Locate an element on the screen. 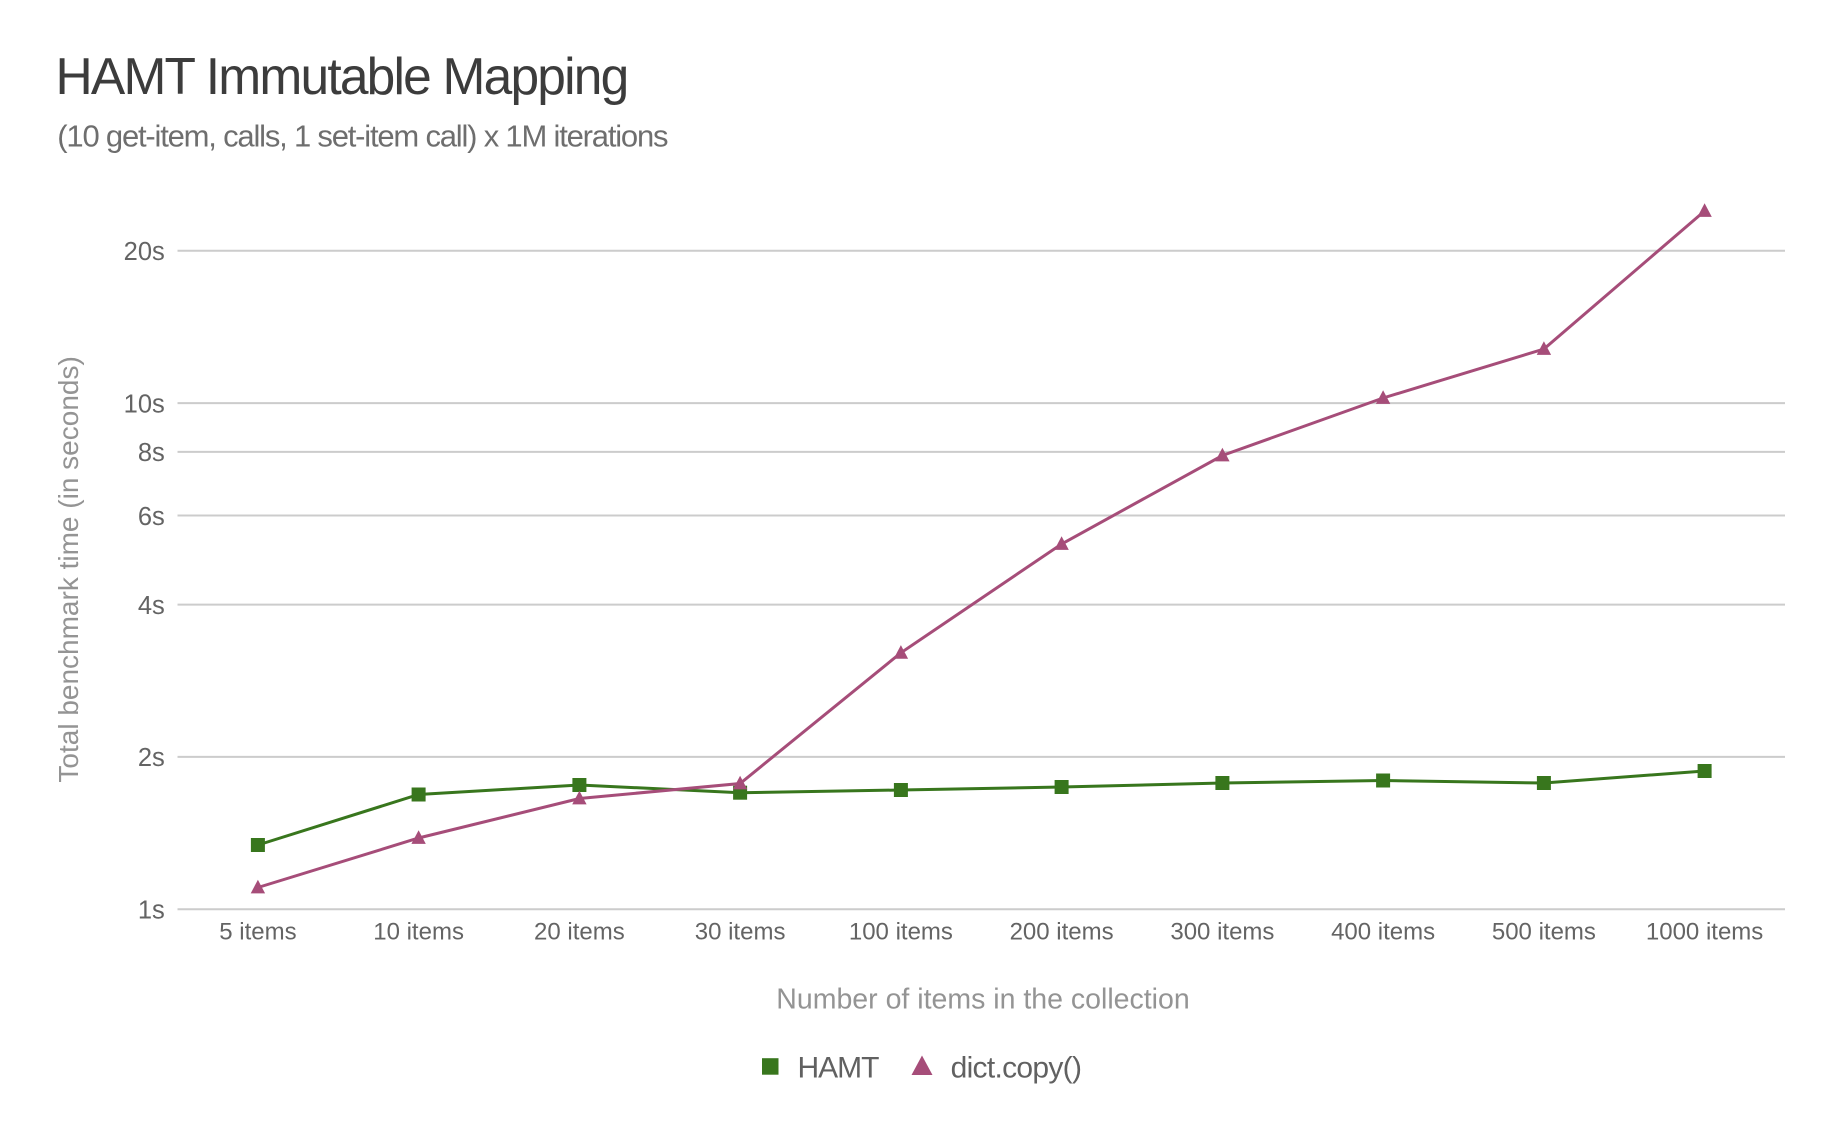  svg-text: 10s is located at coordinates (144, 404).